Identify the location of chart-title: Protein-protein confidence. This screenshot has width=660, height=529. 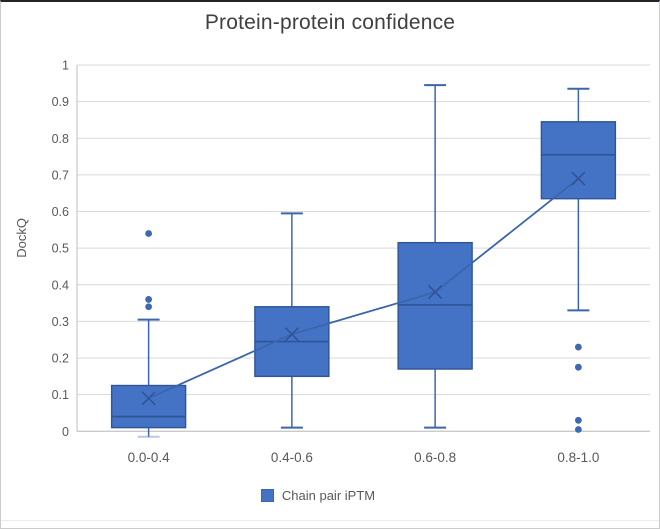
(330, 22).